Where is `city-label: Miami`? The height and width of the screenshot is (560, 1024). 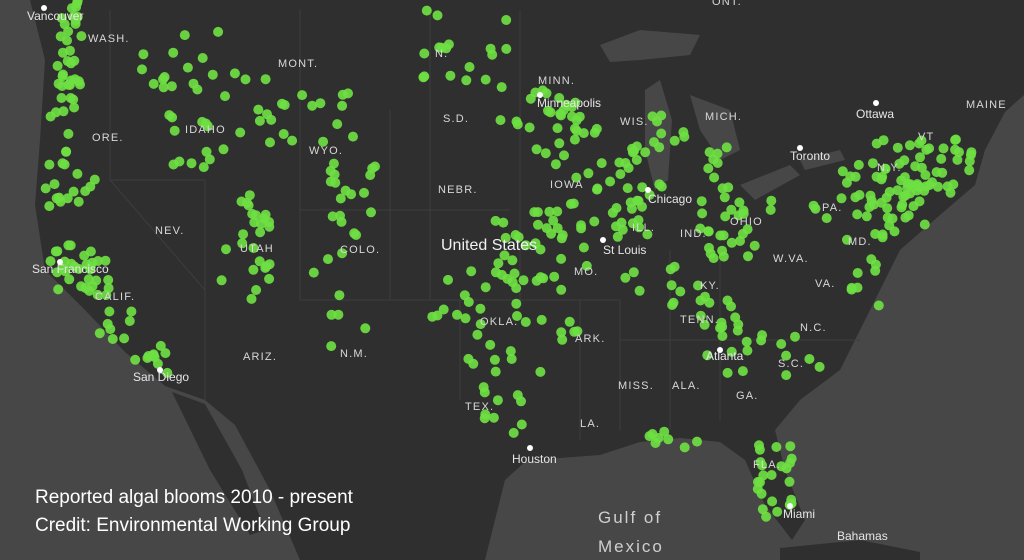
city-label: Miami is located at coordinates (799, 514).